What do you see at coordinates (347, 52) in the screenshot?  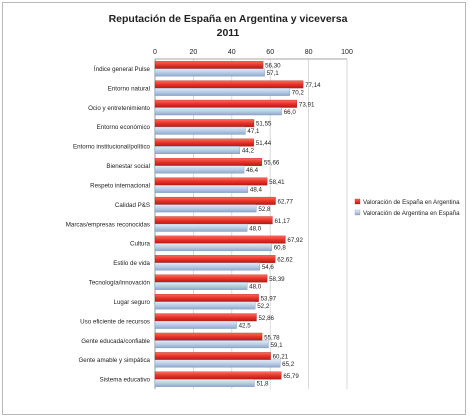 I see `x-tick-label: 100` at bounding box center [347, 52].